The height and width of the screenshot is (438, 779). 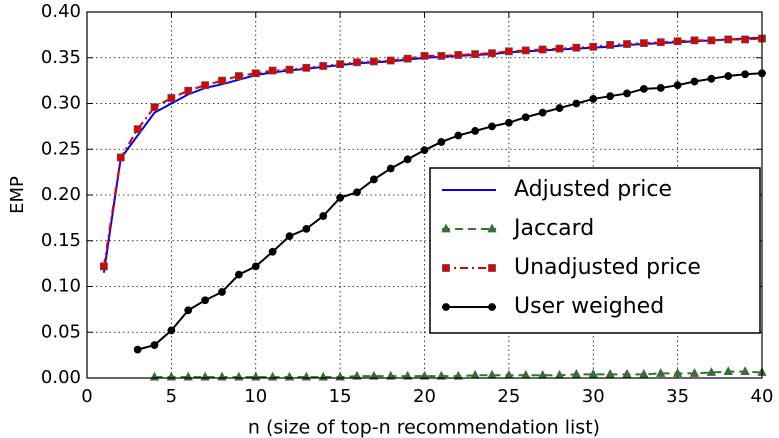 I want to click on x-tick-label: 25, so click(x=508, y=396).